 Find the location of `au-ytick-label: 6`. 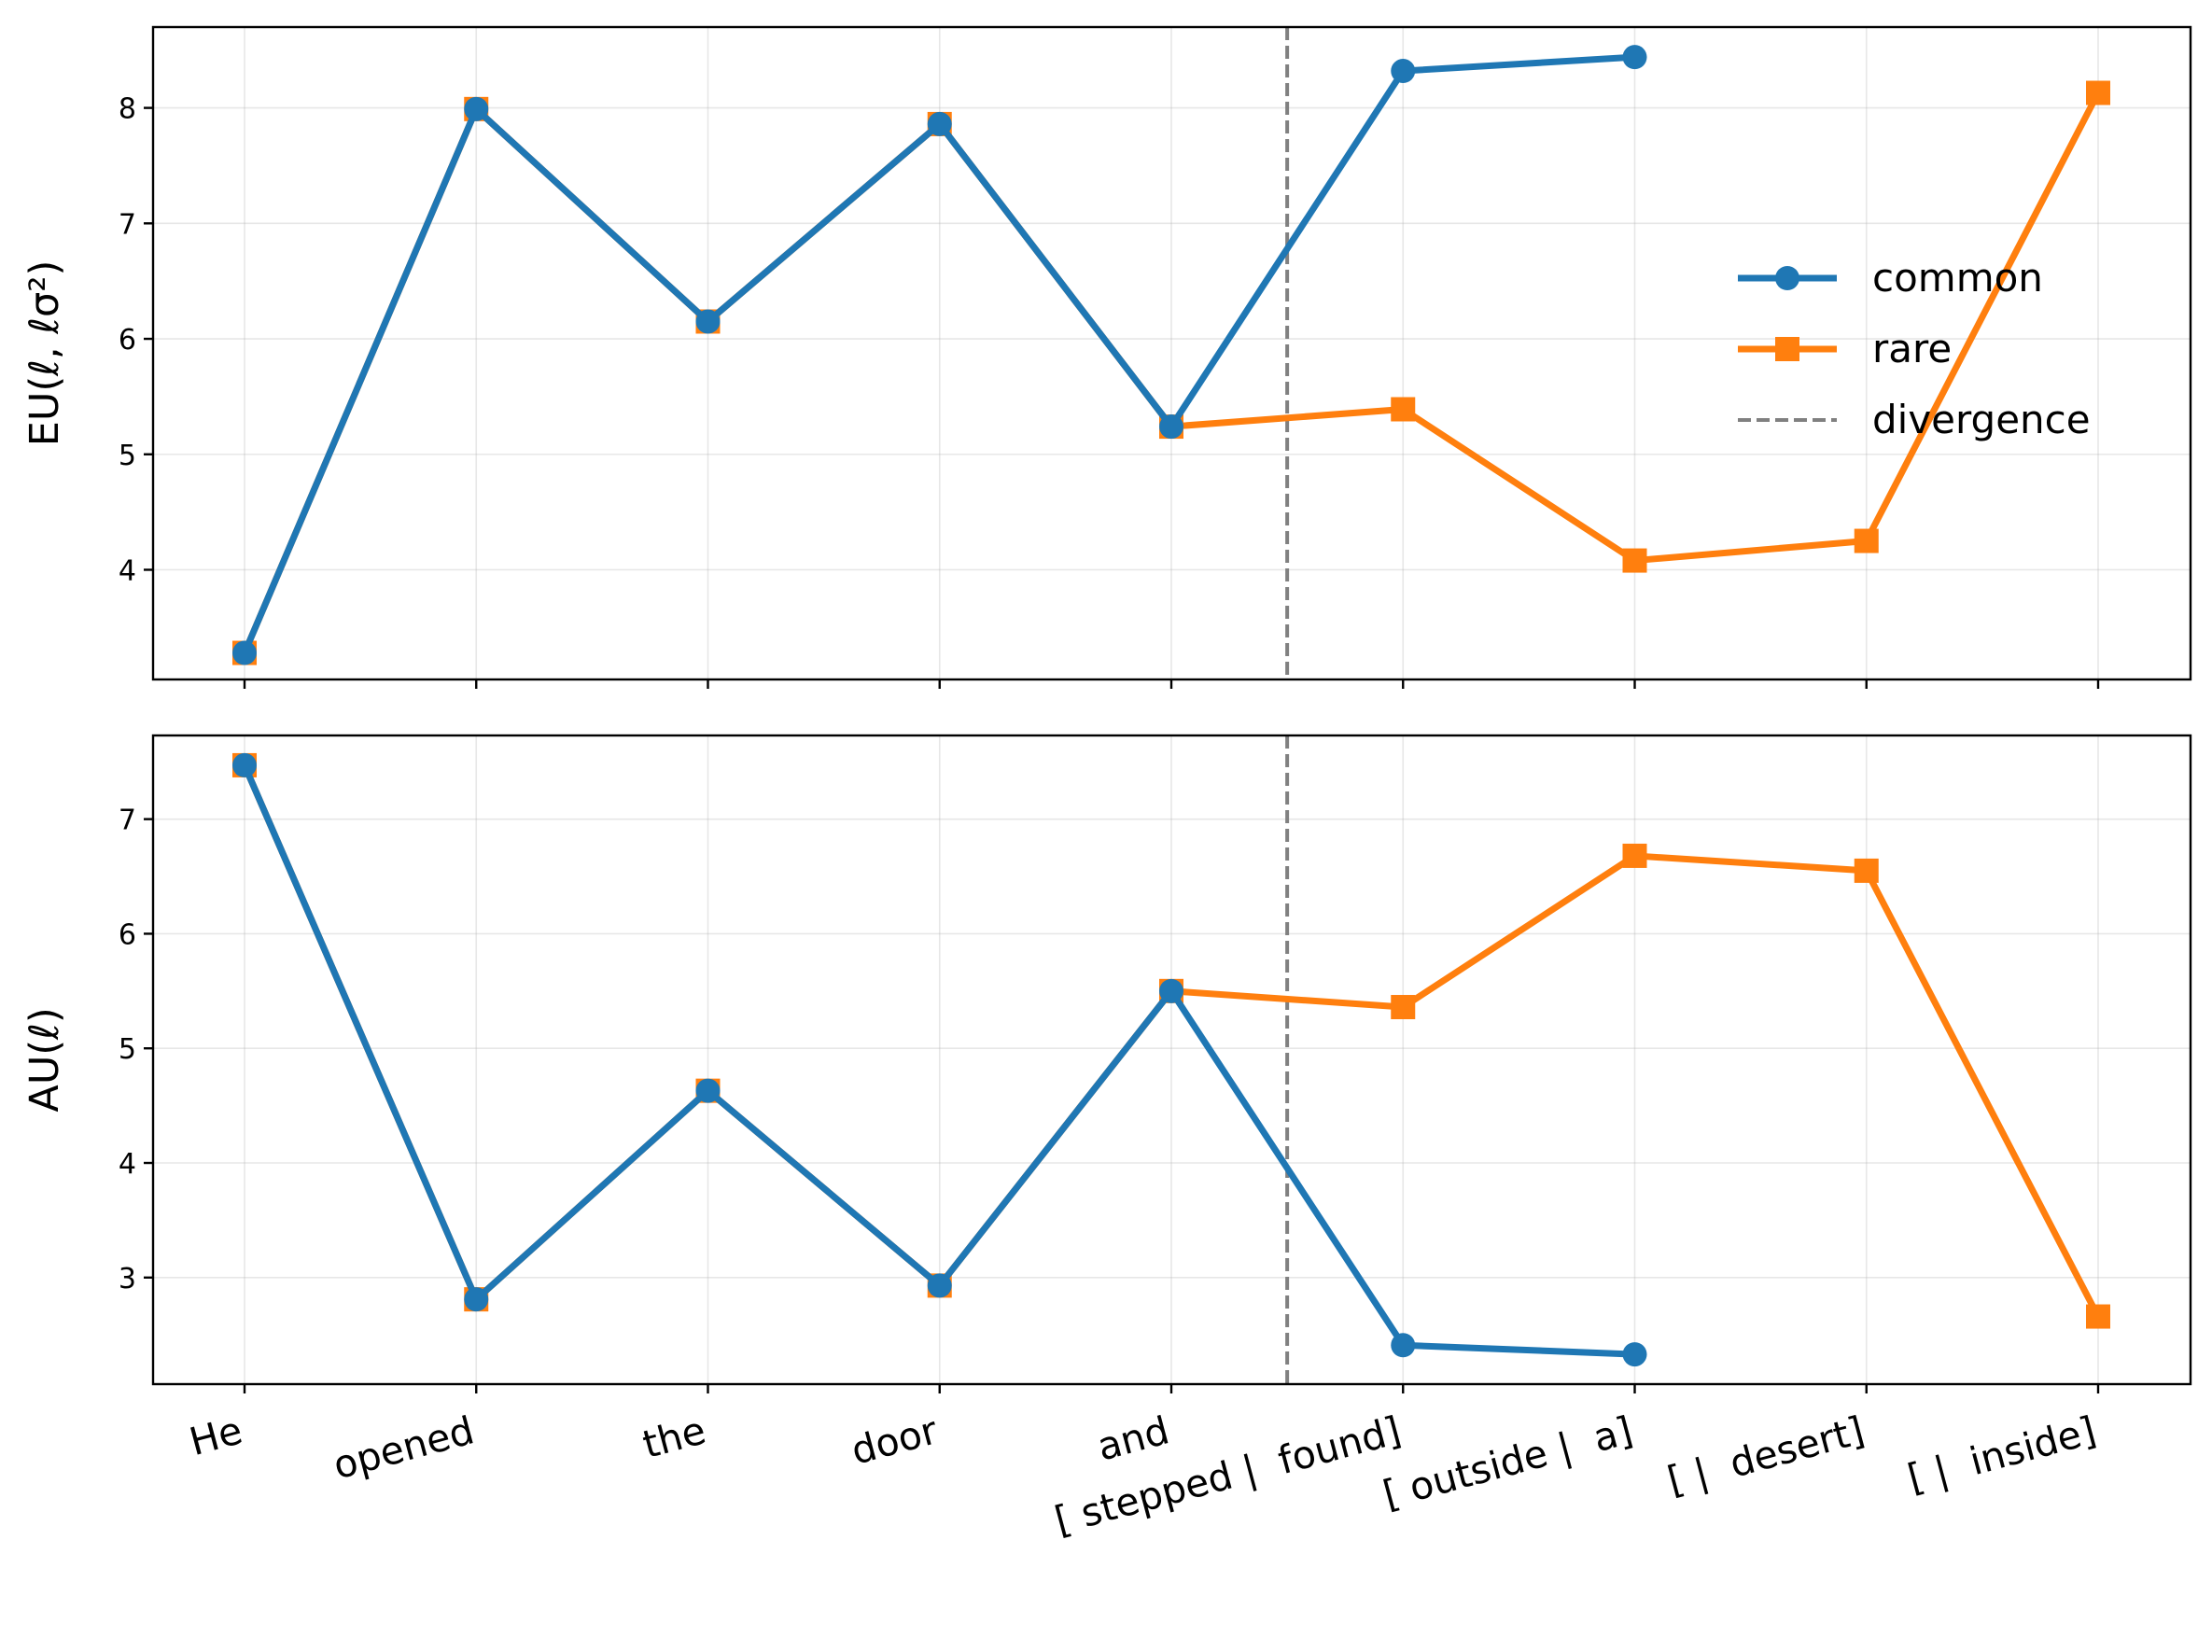

au-ytick-label: 6 is located at coordinates (127, 934).